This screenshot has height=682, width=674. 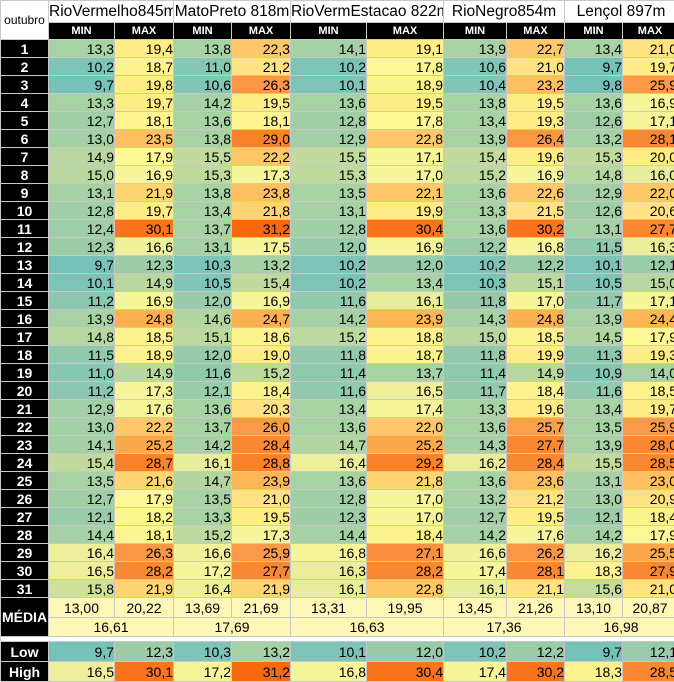 What do you see at coordinates (648, 480) in the screenshot?
I see `temperature-cell: 23,0` at bounding box center [648, 480].